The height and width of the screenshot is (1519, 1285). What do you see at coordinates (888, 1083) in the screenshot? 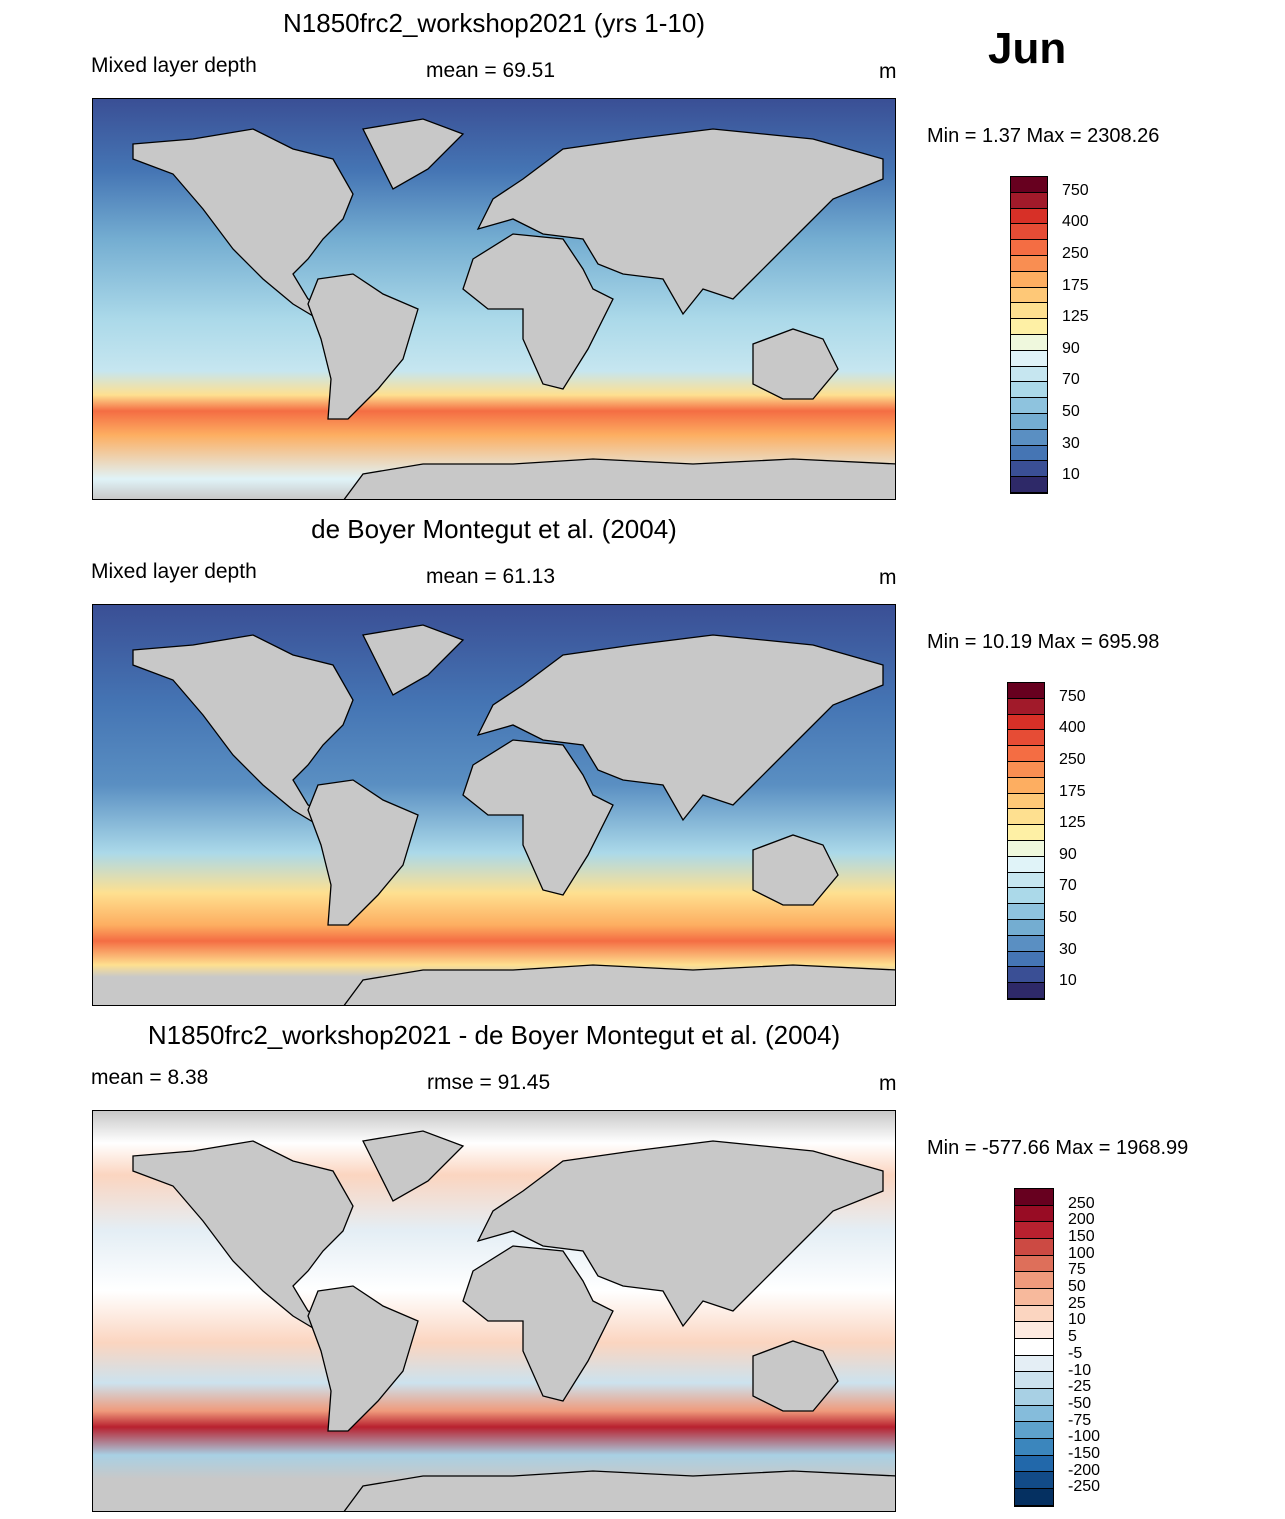
I see `units-label: m` at bounding box center [888, 1083].